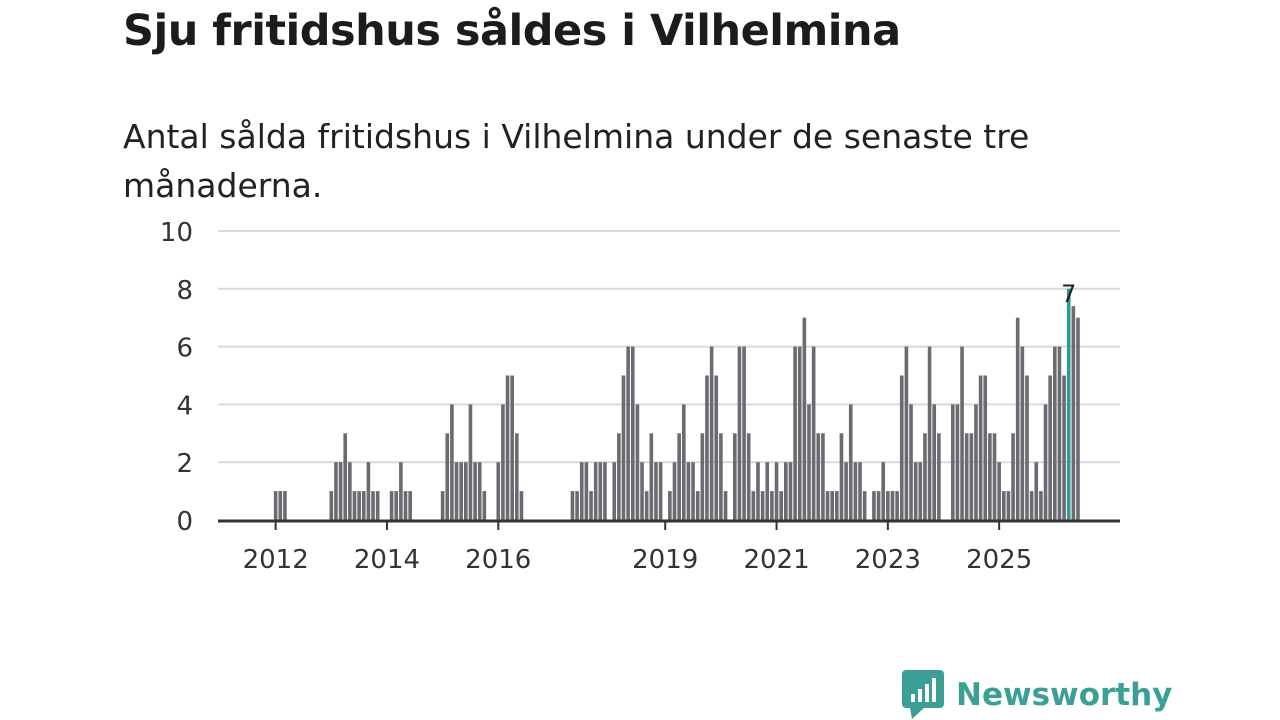 The height and width of the screenshot is (720, 1280). I want to click on x-axis, so click(669, 524).